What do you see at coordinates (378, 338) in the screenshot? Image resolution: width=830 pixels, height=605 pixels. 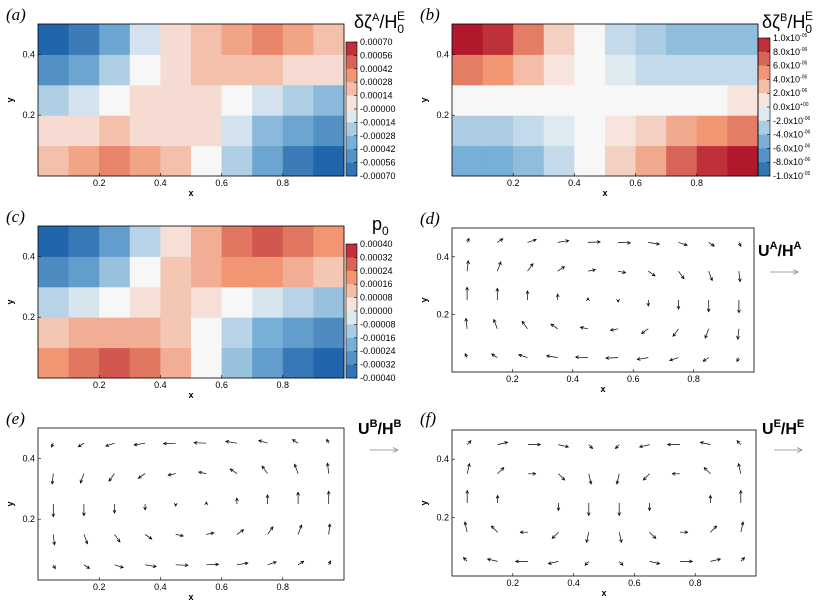 I see `colorbar-label: -0.00016` at bounding box center [378, 338].